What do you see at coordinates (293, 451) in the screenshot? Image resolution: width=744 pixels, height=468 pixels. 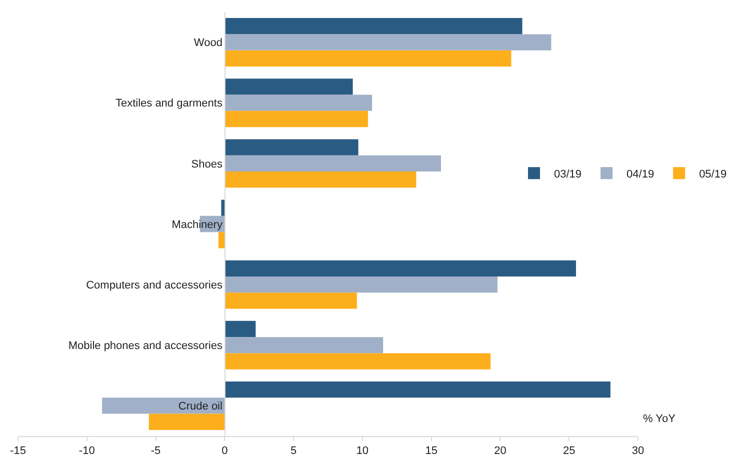 I see `x-tick-label: 5` at bounding box center [293, 451].